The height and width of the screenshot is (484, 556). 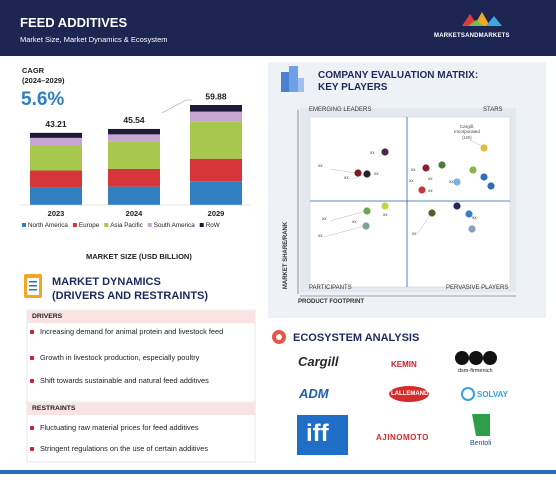 I want to click on logo-text: iff, so click(x=317, y=433).